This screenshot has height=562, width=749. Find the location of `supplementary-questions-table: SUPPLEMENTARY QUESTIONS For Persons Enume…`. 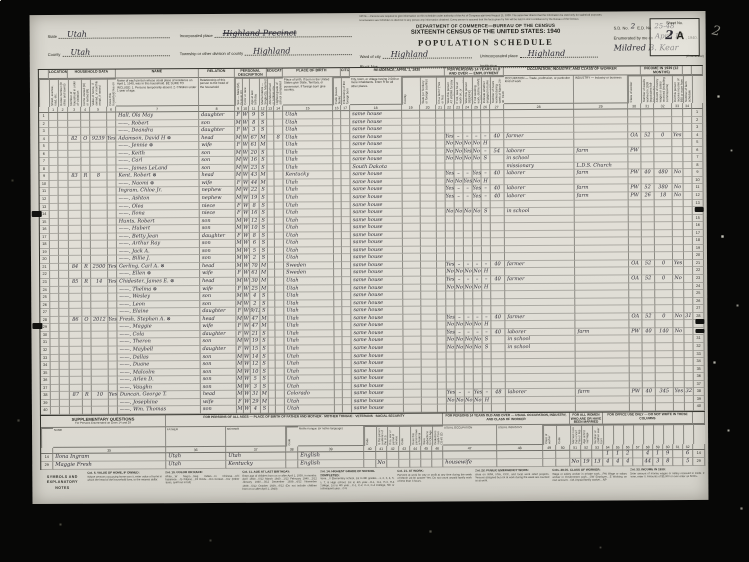

supplementary-questions-table: SUPPLEMENTARY QUESTIONS For Persons Enume… is located at coordinates (372, 440).